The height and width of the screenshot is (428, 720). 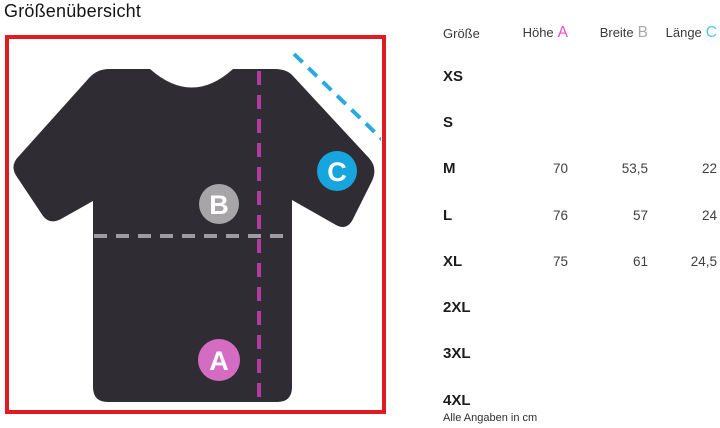 What do you see at coordinates (560, 169) in the screenshot?
I see `hoehe-value: 70` at bounding box center [560, 169].